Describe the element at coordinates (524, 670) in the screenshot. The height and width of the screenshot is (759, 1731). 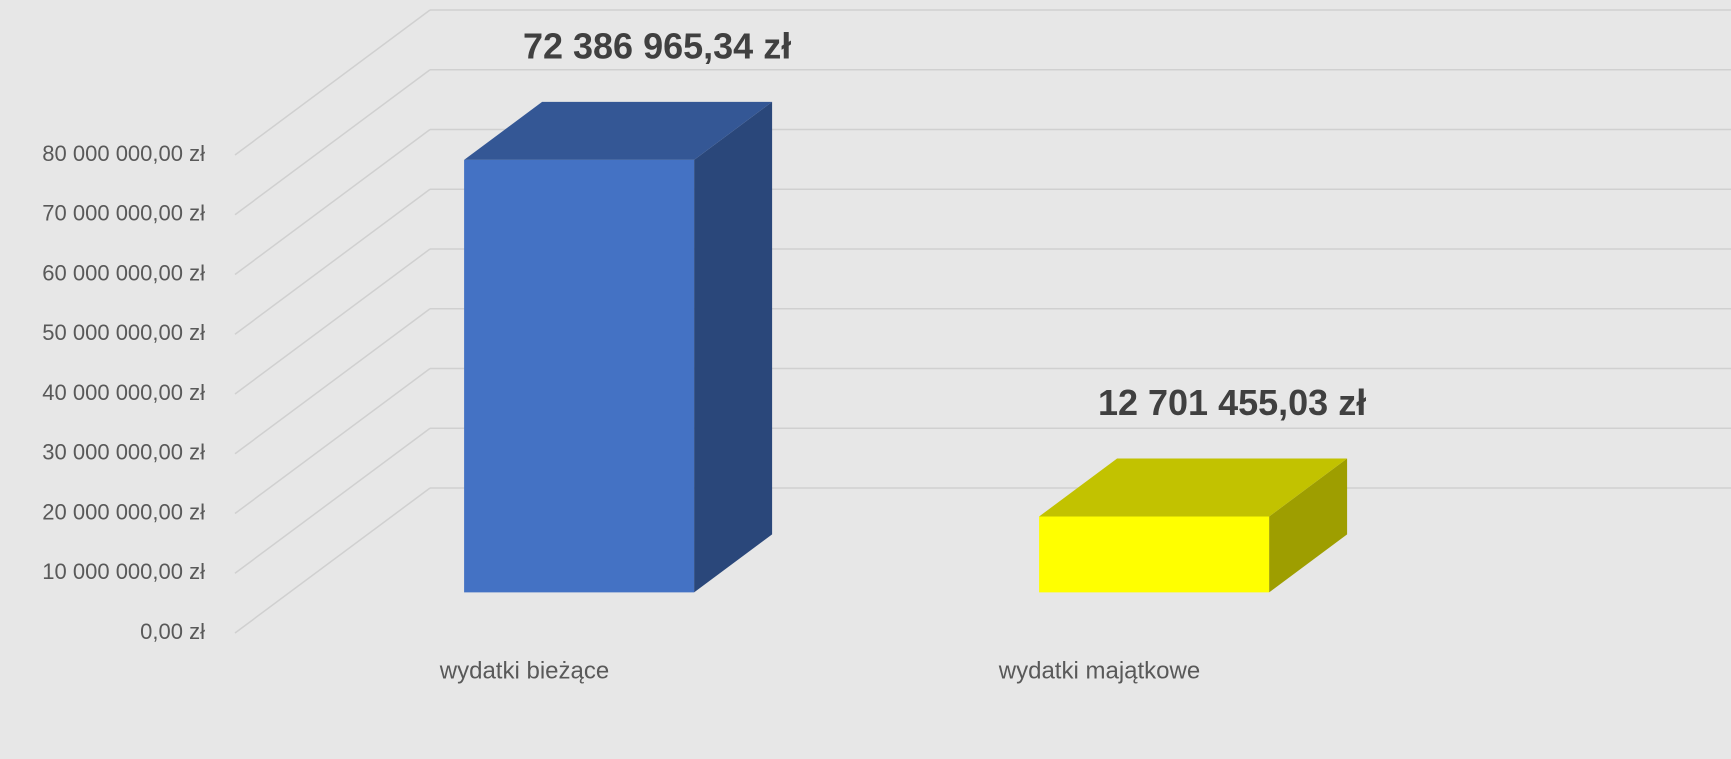
I see `x-tick-label: wydatki bieżące` at that location.